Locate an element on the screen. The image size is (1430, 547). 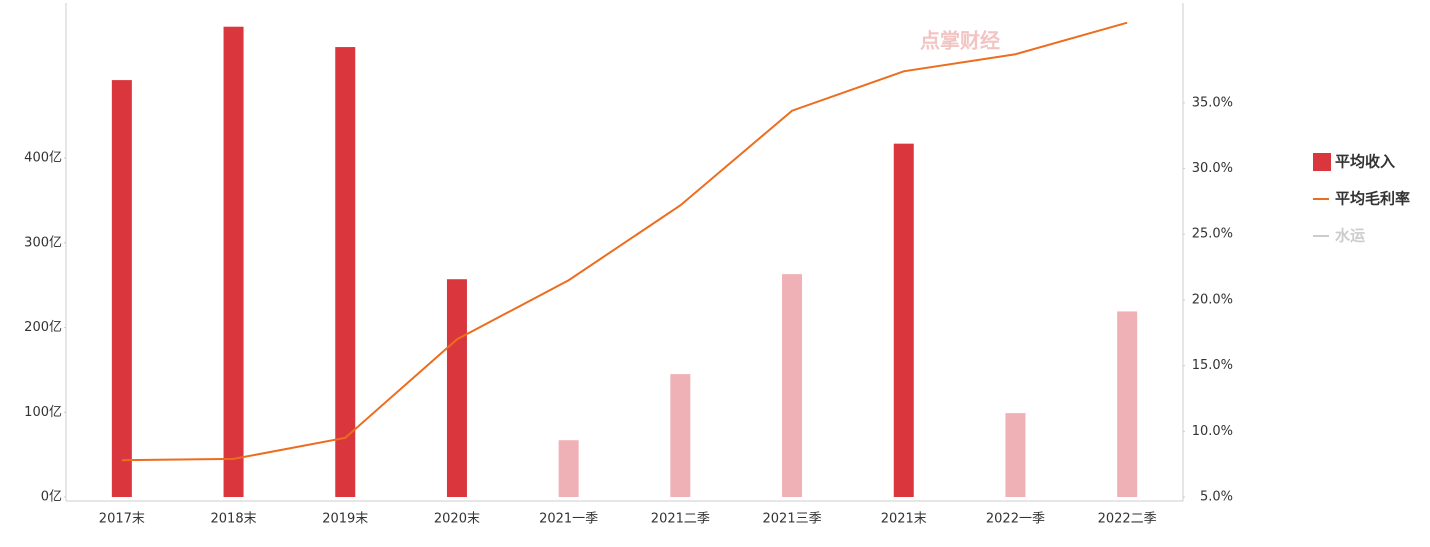
watermark: 点掌财经 is located at coordinates (960, 41).